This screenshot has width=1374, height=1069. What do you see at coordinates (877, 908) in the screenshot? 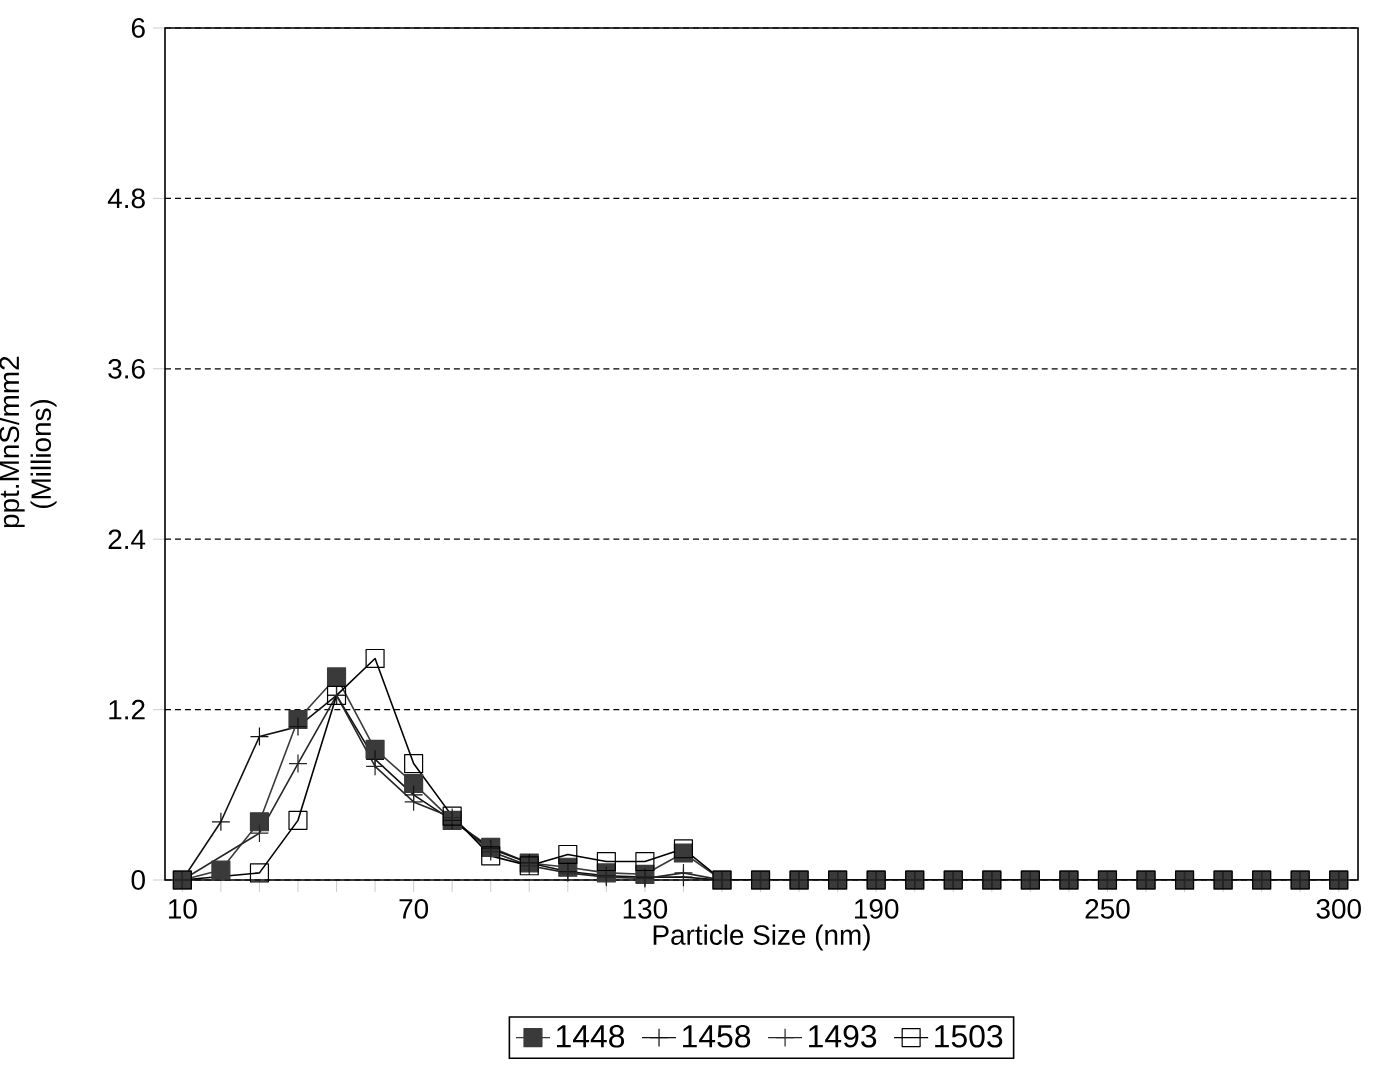
I see `x-tick-label: 190` at bounding box center [877, 908].